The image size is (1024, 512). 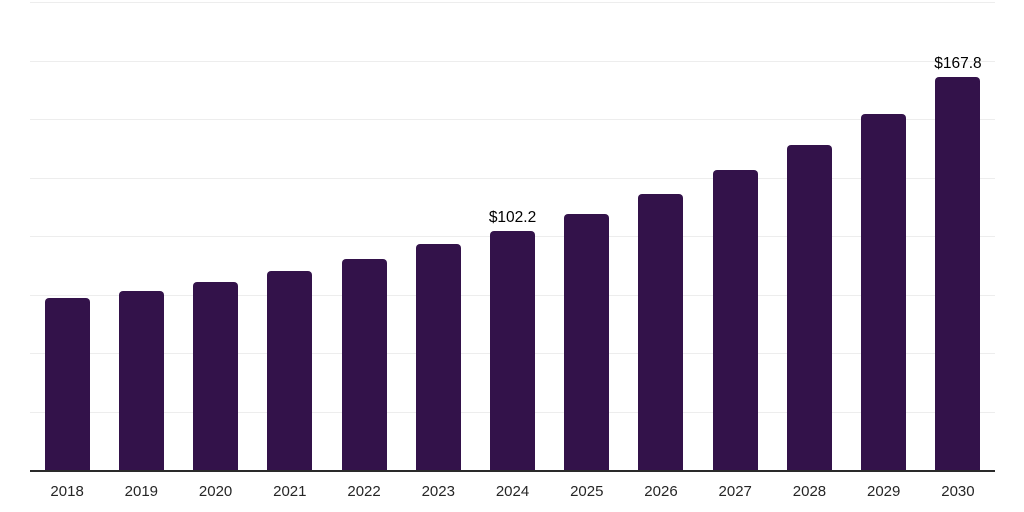 I want to click on bar-2023, so click(x=438, y=357).